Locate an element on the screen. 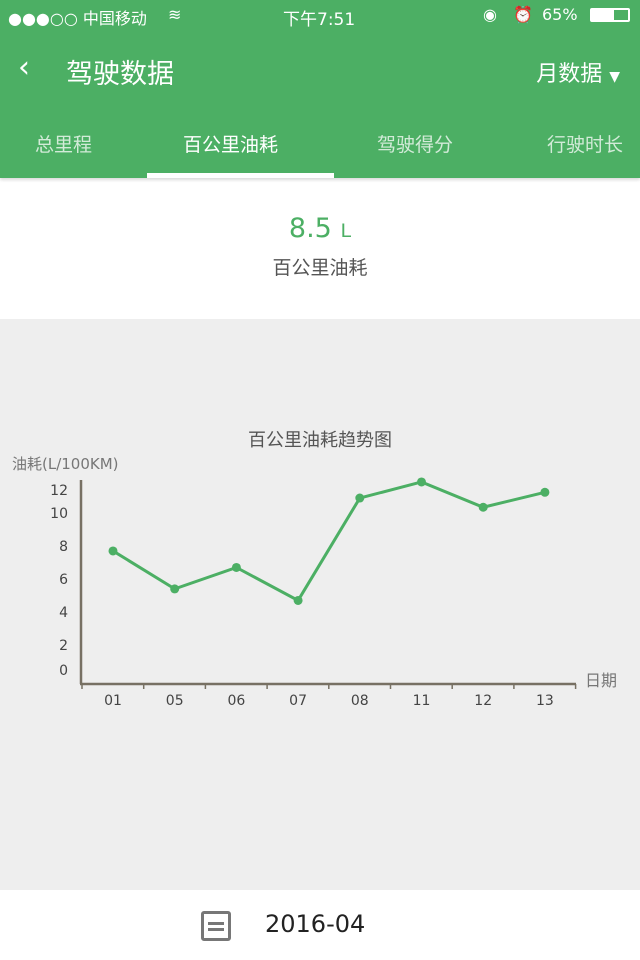 The height and width of the screenshot is (960, 640). x-tick-label: 06 is located at coordinates (236, 701).